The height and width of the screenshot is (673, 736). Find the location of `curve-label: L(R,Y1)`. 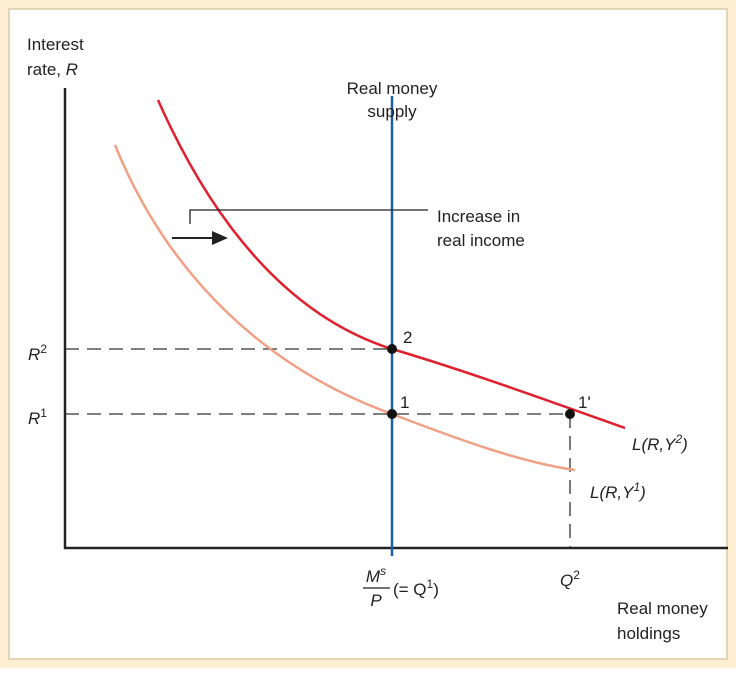

curve-label: L(R,Y1) is located at coordinates (618, 491).